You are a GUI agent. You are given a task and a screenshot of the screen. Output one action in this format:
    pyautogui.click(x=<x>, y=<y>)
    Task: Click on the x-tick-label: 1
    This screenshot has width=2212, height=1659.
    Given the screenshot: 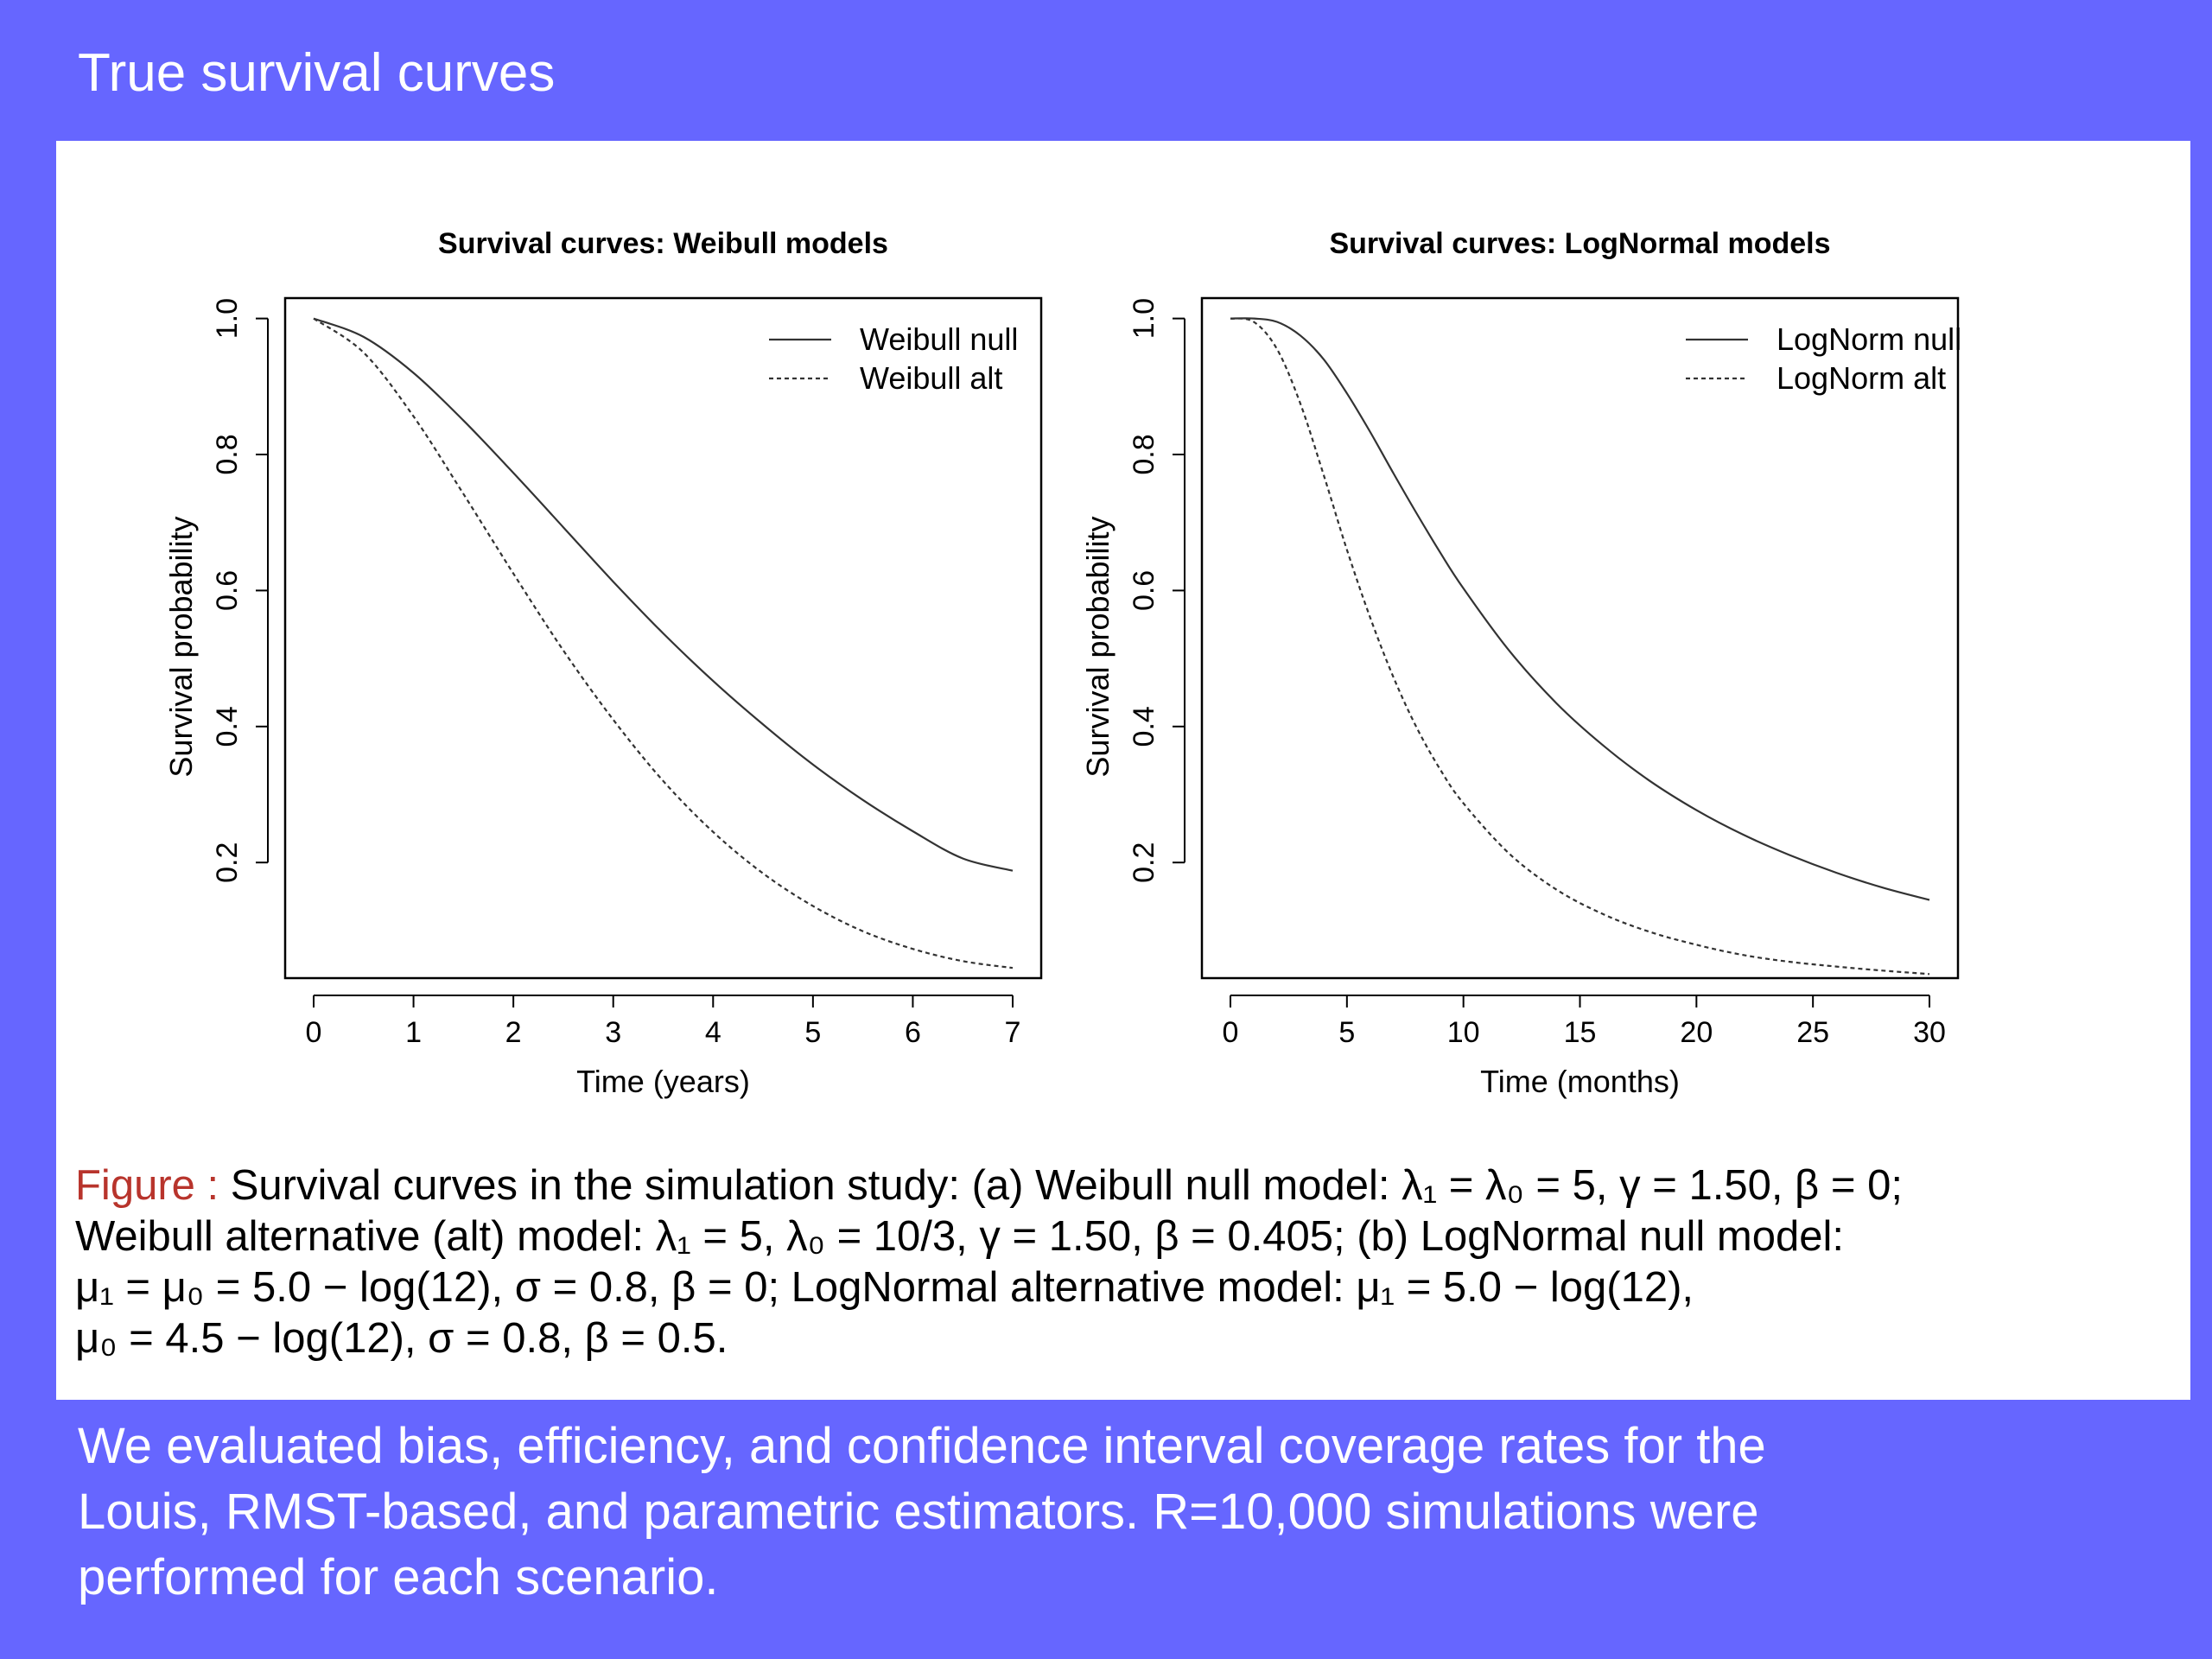 What is the action you would take?
    pyautogui.click(x=413, y=1032)
    